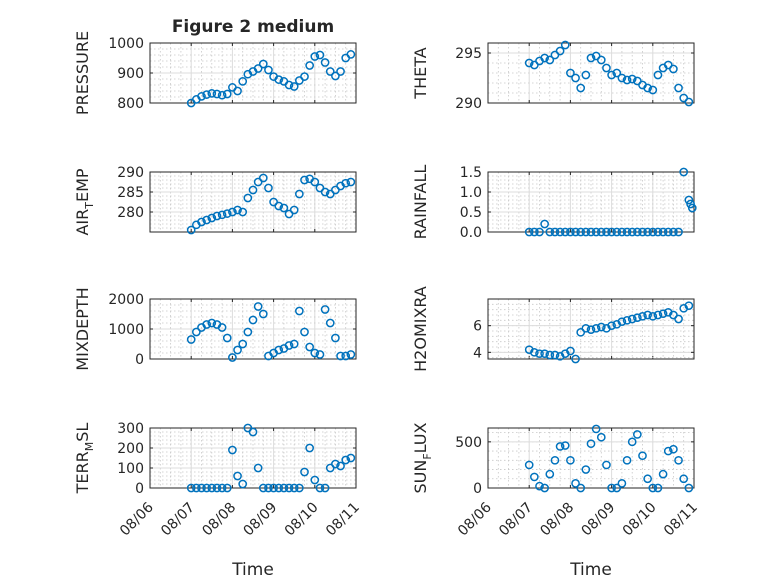 The image size is (778, 583). What do you see at coordinates (468, 104) in the screenshot?
I see `theta-y-tick-label: 290` at bounding box center [468, 104].